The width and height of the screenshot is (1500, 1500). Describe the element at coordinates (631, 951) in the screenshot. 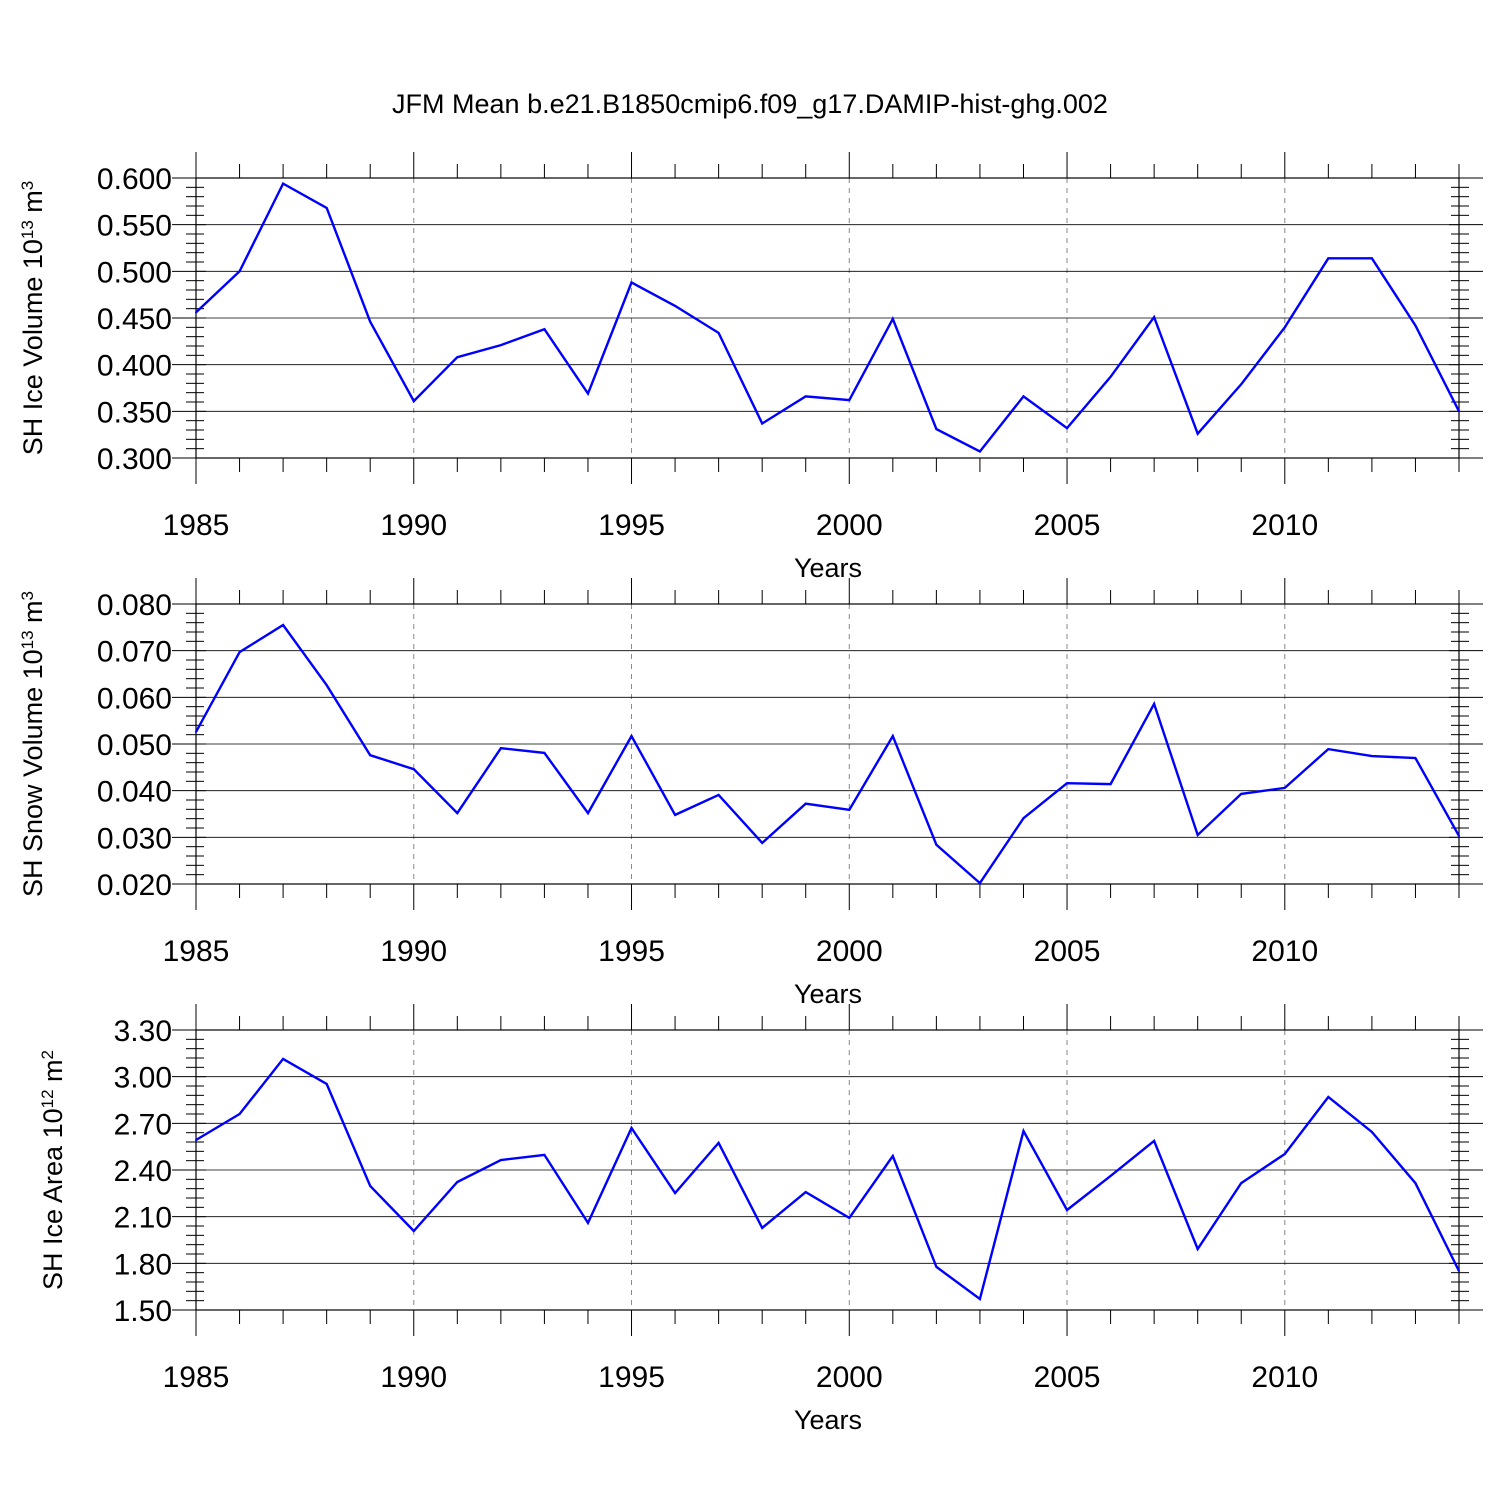

I see `x-tick-label: 1995` at that location.